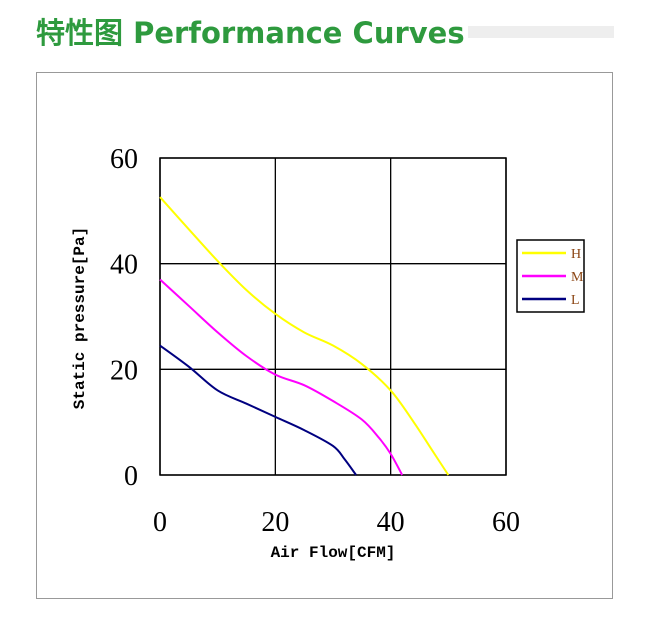 This screenshot has height=622, width=647. I want to click on x-tick-label: 40, so click(391, 522).